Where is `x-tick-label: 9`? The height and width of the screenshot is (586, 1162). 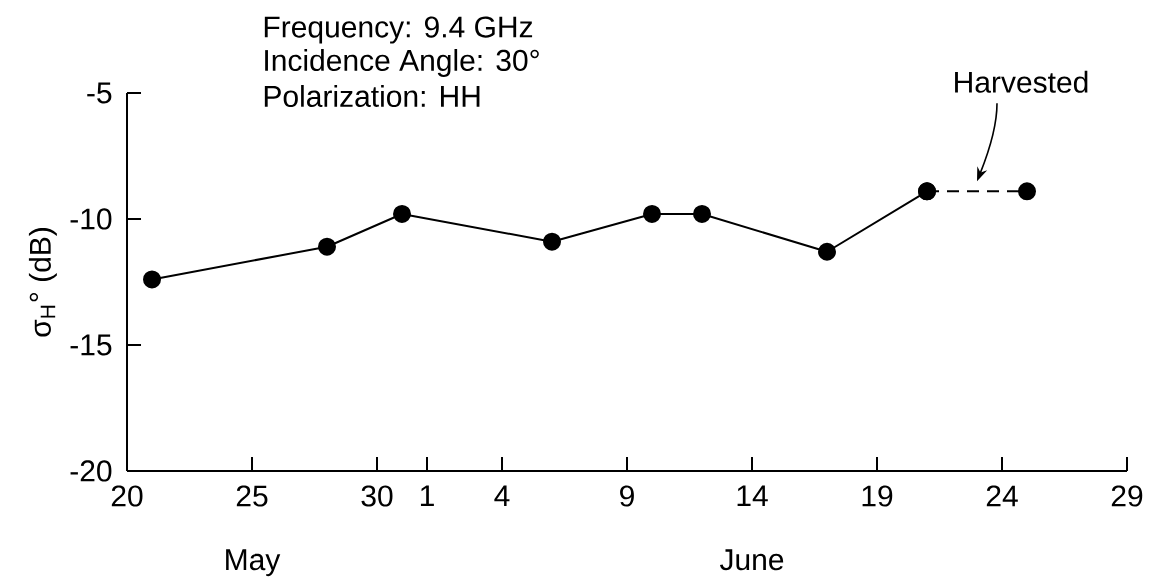 x-tick-label: 9 is located at coordinates (627, 496).